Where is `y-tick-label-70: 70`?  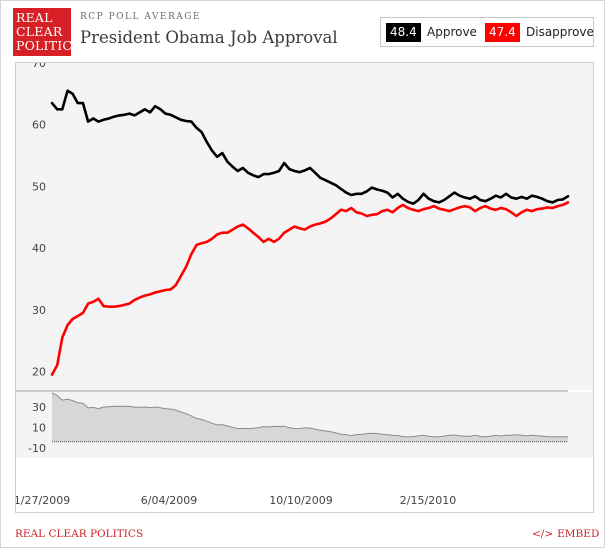
y-tick-label-70: 70 is located at coordinates (39, 66).